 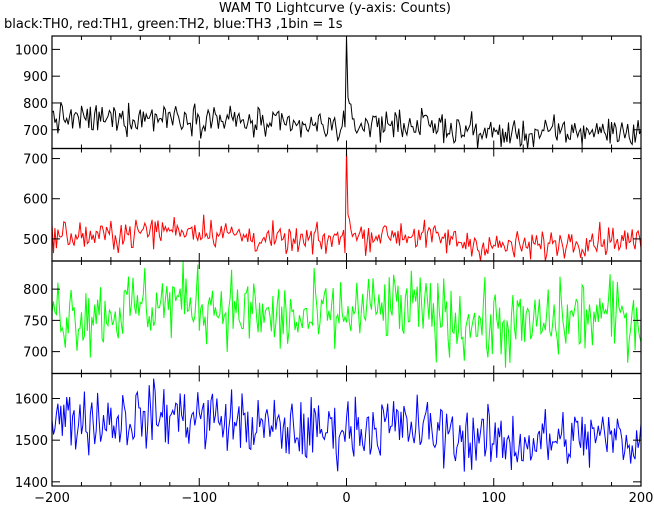 I want to click on x-tick-label: −100, so click(x=199, y=498).